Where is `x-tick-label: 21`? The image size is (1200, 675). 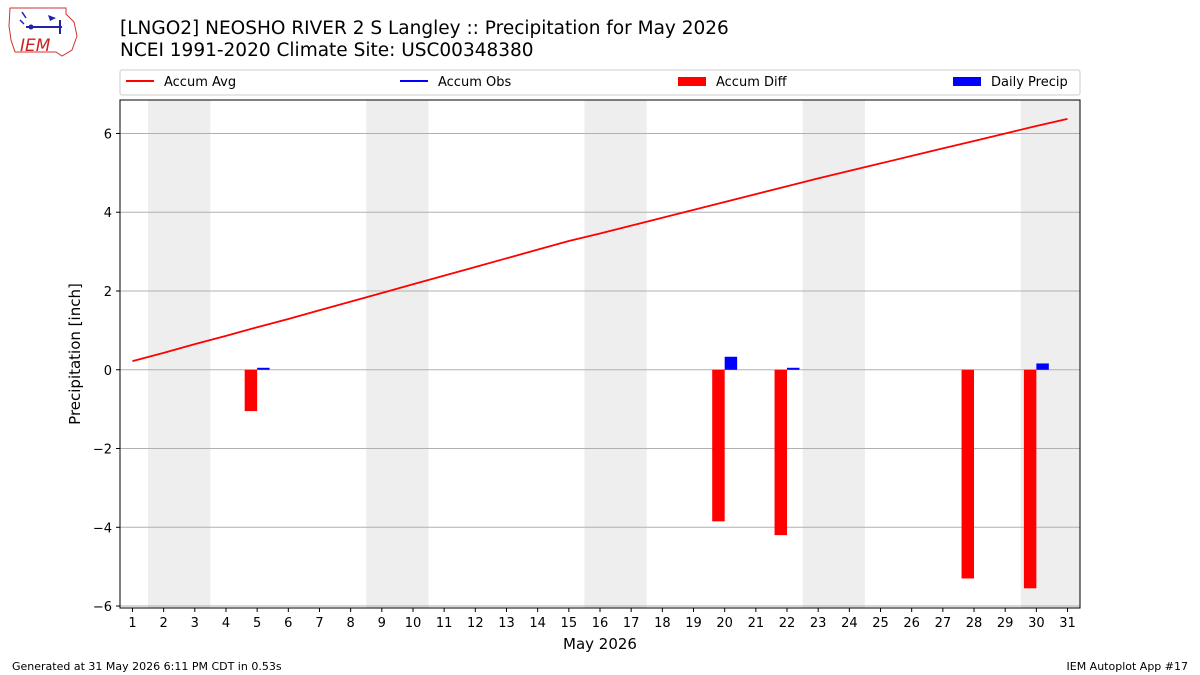
x-tick-label: 21 is located at coordinates (756, 623).